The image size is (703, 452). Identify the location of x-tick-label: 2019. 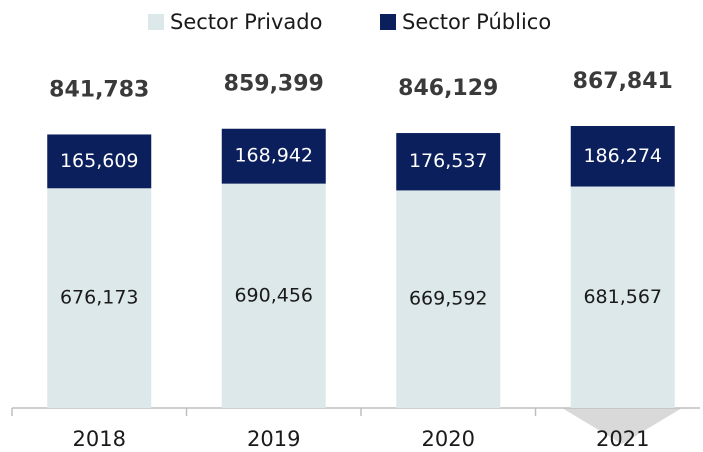
(273, 439).